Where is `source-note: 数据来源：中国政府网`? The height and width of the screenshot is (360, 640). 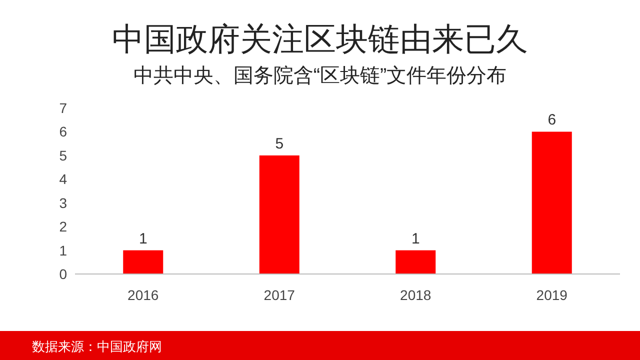
source-note: 数据来源：中国政府网 is located at coordinates (97, 346).